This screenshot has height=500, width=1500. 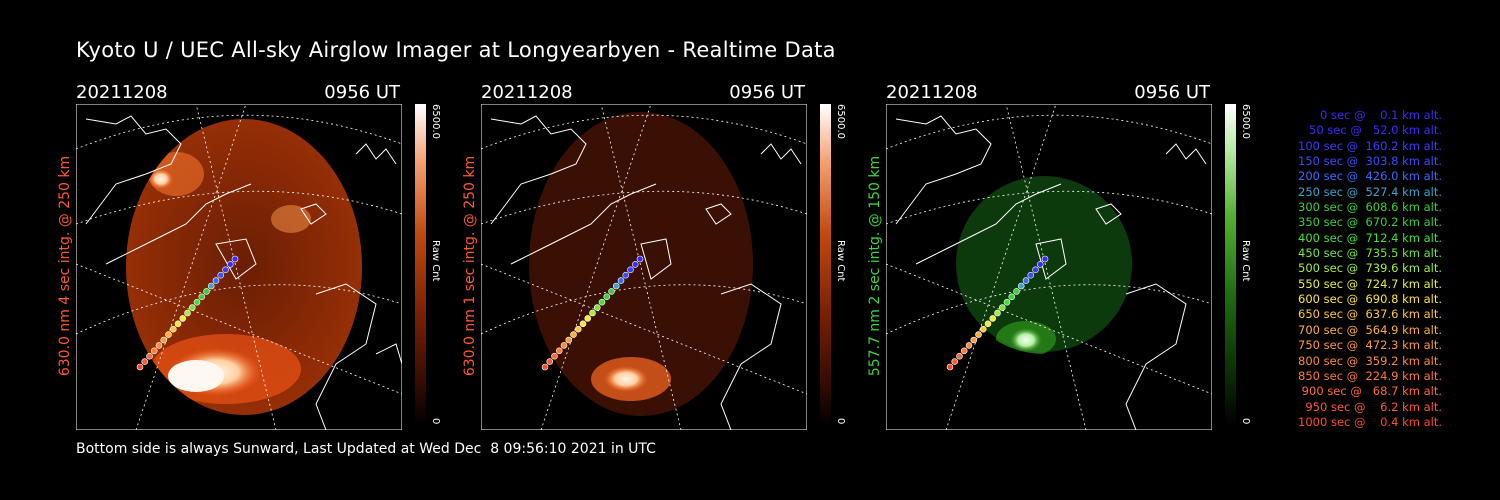 What do you see at coordinates (1368, 375) in the screenshot?
I see `legend-entry: 850 sec @ 224.9 km alt.` at bounding box center [1368, 375].